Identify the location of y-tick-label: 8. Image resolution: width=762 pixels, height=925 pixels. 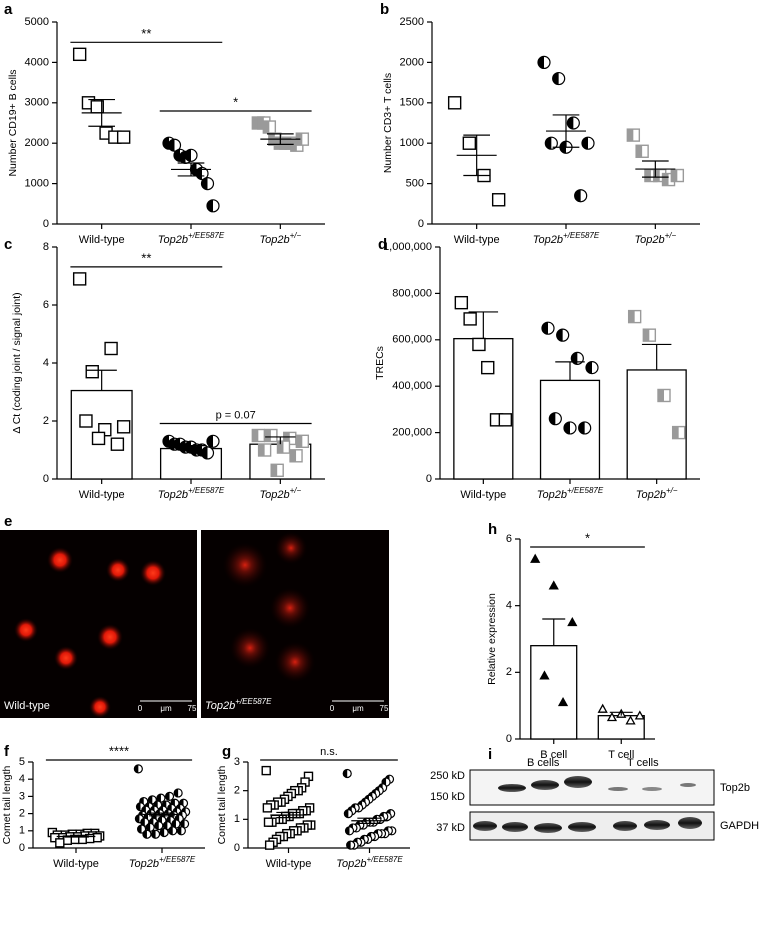
(46, 247).